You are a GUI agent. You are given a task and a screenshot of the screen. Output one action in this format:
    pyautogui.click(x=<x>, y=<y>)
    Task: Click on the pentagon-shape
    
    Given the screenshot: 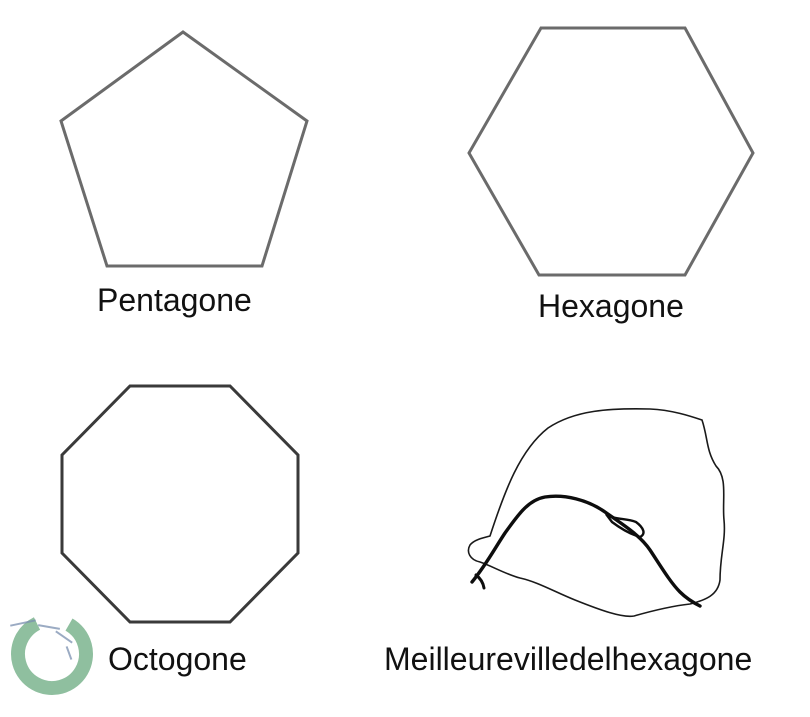 What is the action you would take?
    pyautogui.click(x=184, y=149)
    